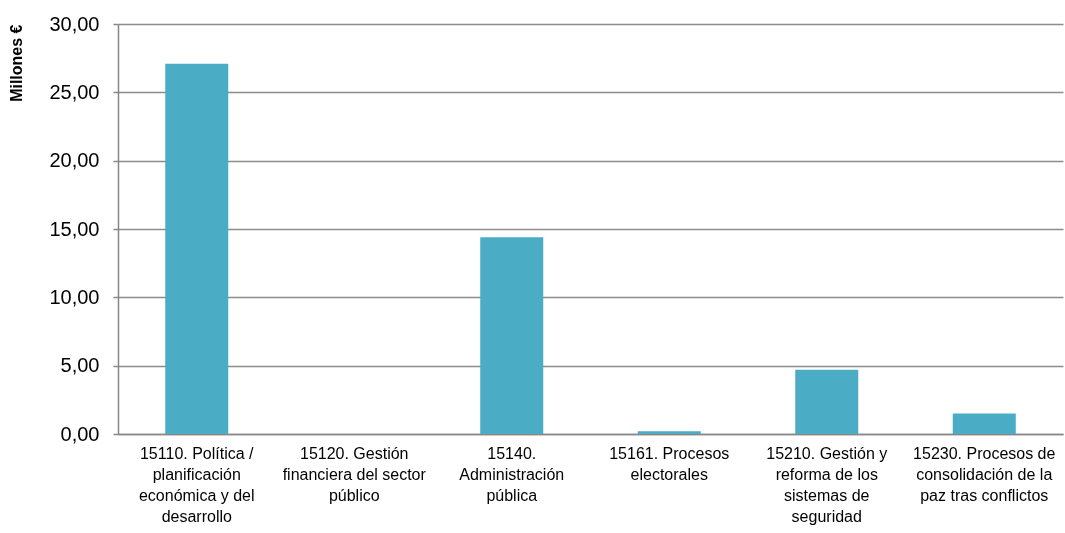 The image size is (1065, 533). What do you see at coordinates (669, 463) in the screenshot?
I see `x-tick-label: 15161. Procesos electorales` at bounding box center [669, 463].